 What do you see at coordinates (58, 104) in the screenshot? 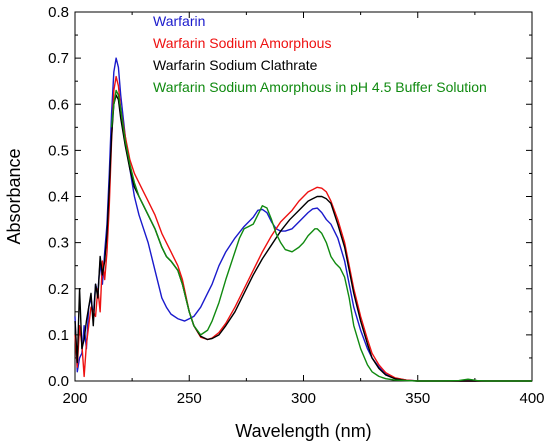
I see `y-tick-label: 0.6` at bounding box center [58, 104].